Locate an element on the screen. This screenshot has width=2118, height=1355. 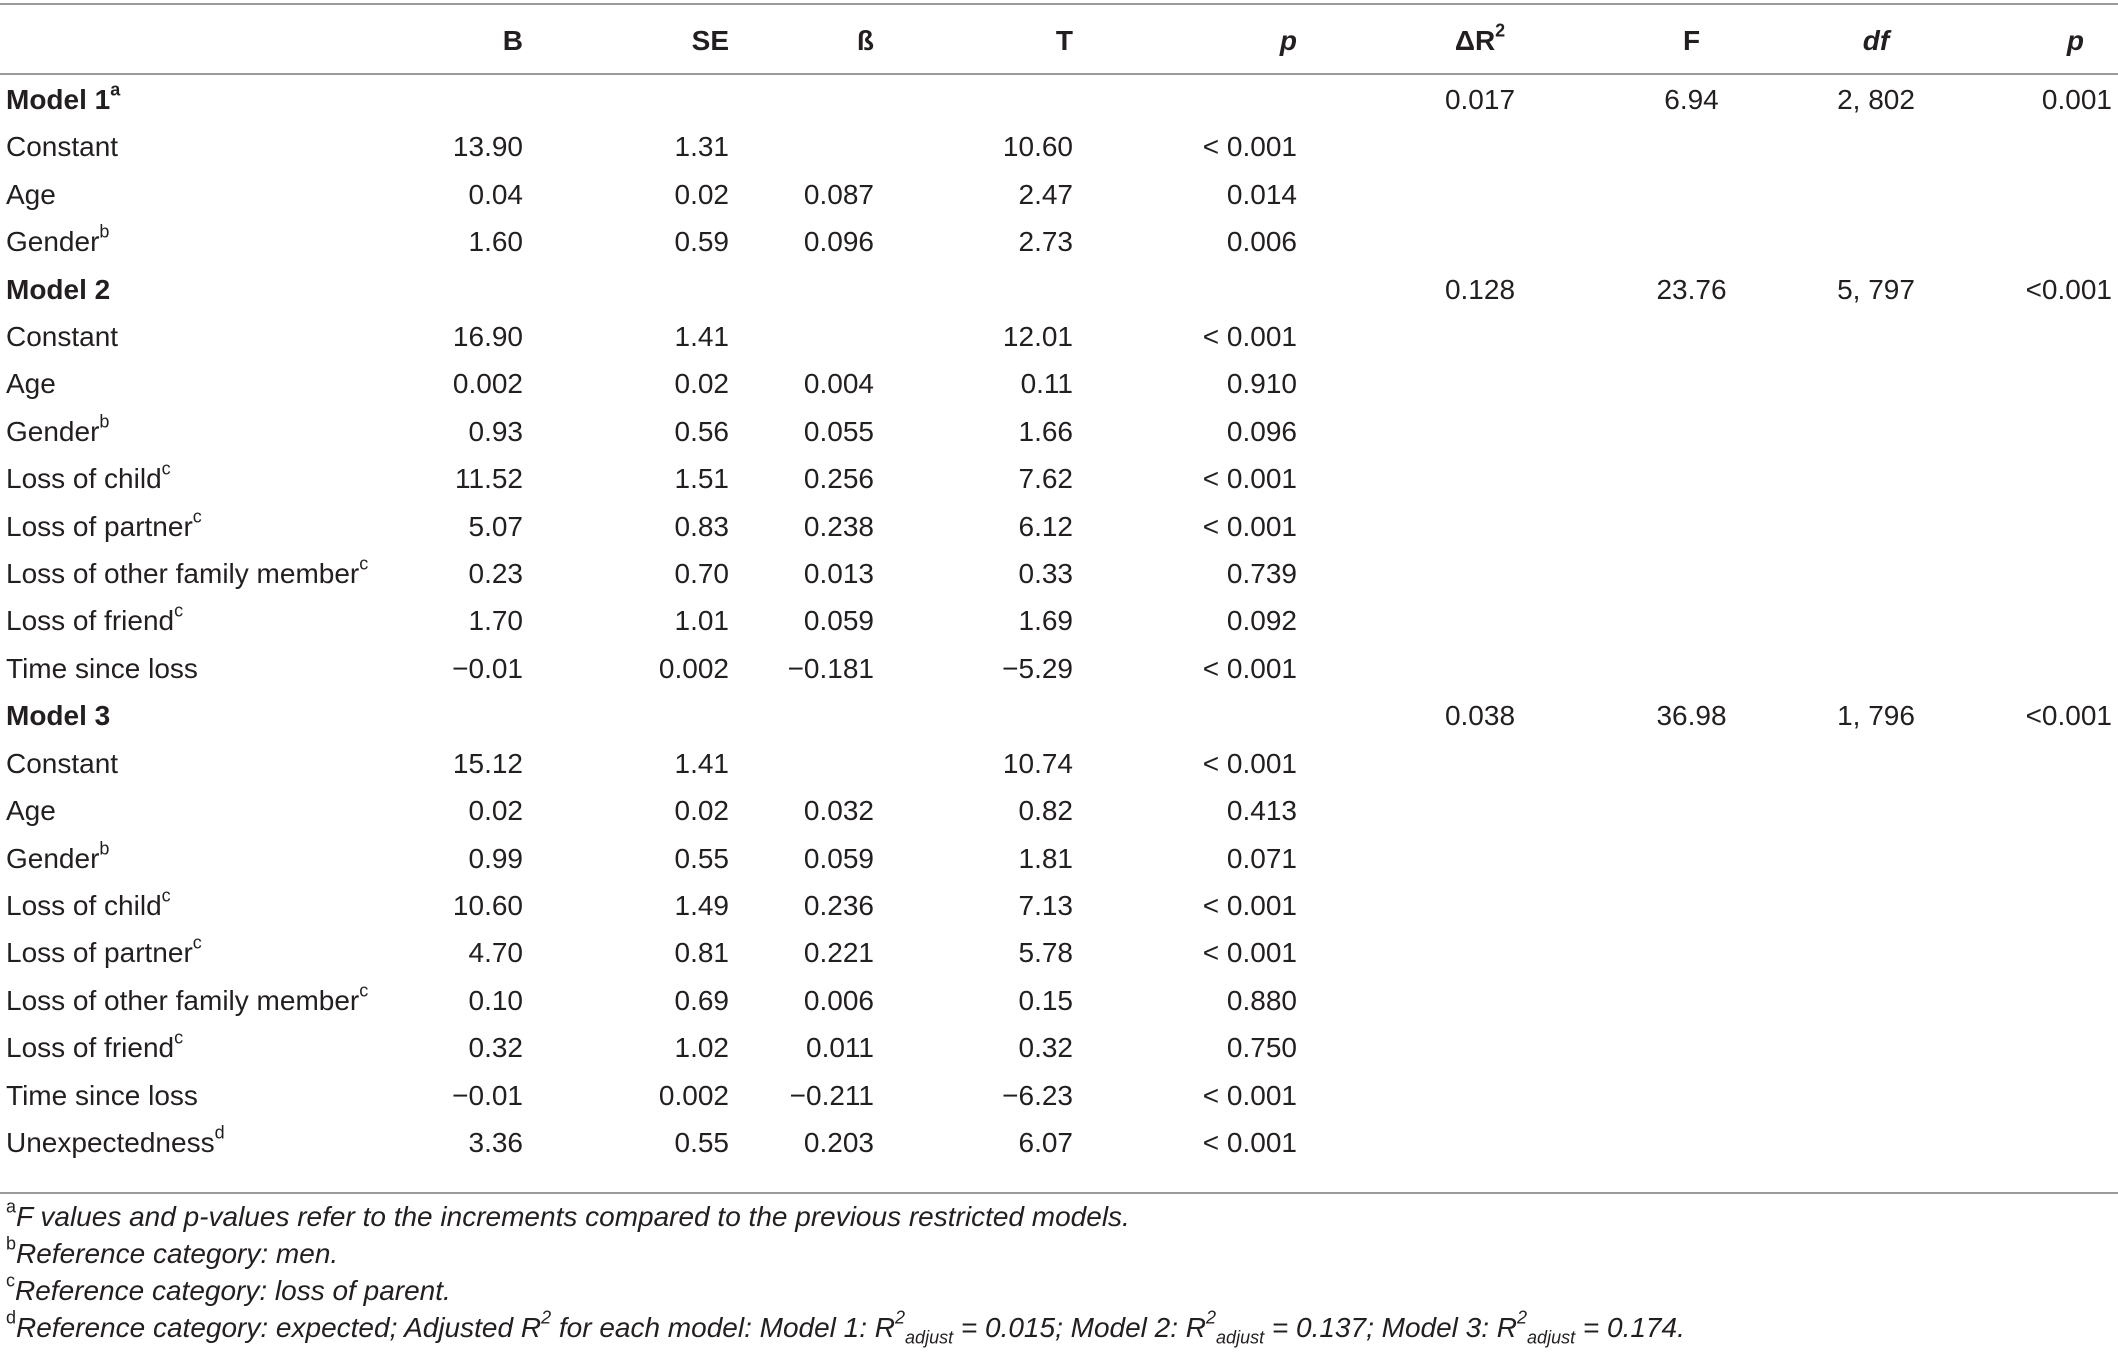
beta-cell: 0.059 is located at coordinates (838, 858).